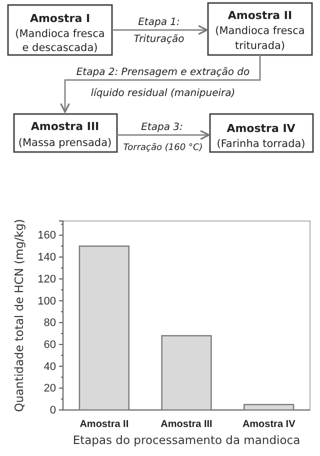  Describe the element at coordinates (163, 93) in the screenshot. I see `text: líquido residual (manipueira)` at that location.